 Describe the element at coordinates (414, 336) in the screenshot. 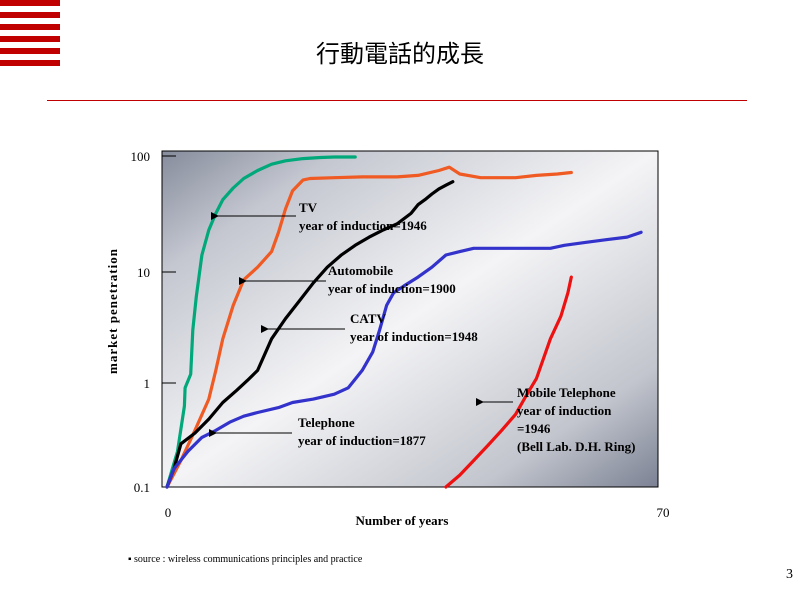

I see `annotation-label-catv: year of induction=1948` at that location.